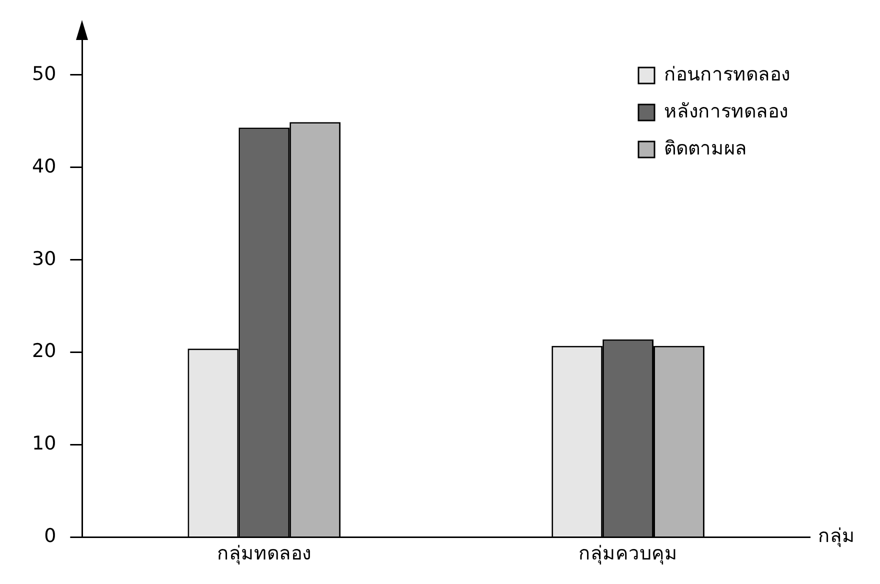 The height and width of the screenshot is (584, 880). I want to click on y-tick-label: 40, so click(44, 166).